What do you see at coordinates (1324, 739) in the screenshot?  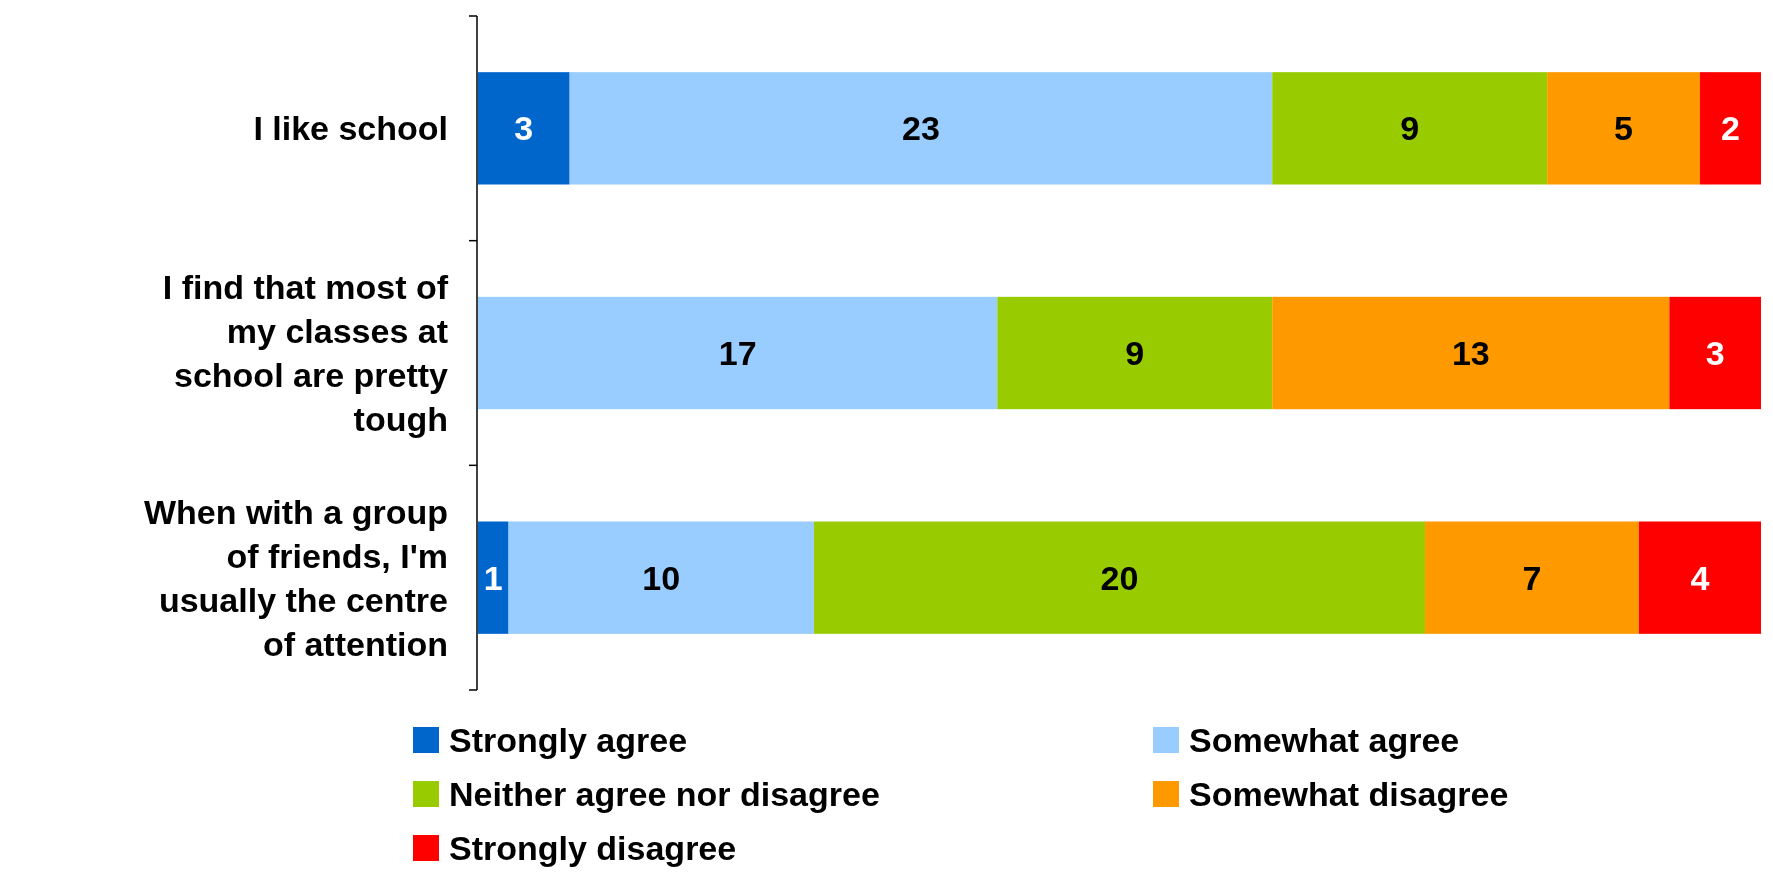 I see `legend-label: Somewhat agree` at bounding box center [1324, 739].